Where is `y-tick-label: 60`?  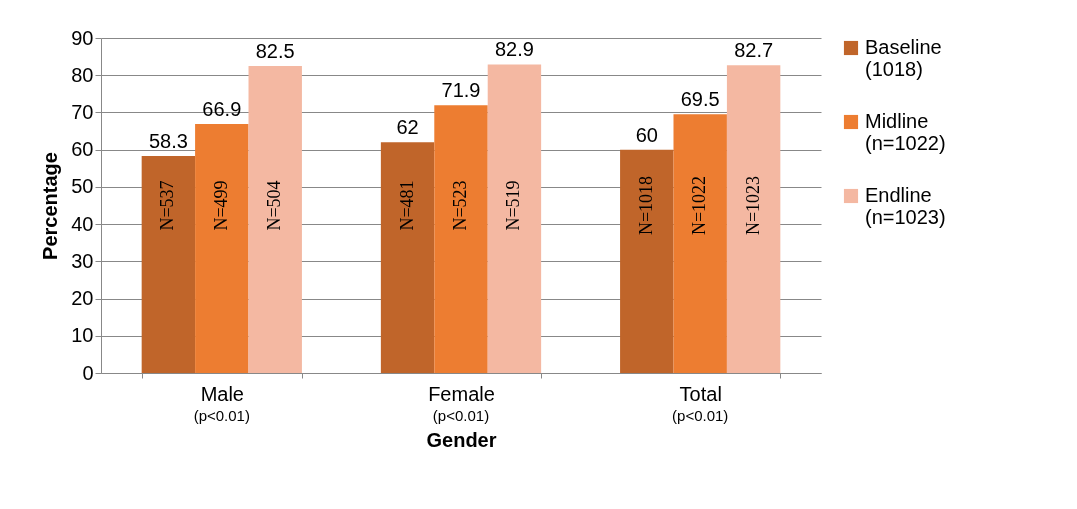 y-tick-label: 60 is located at coordinates (82, 149).